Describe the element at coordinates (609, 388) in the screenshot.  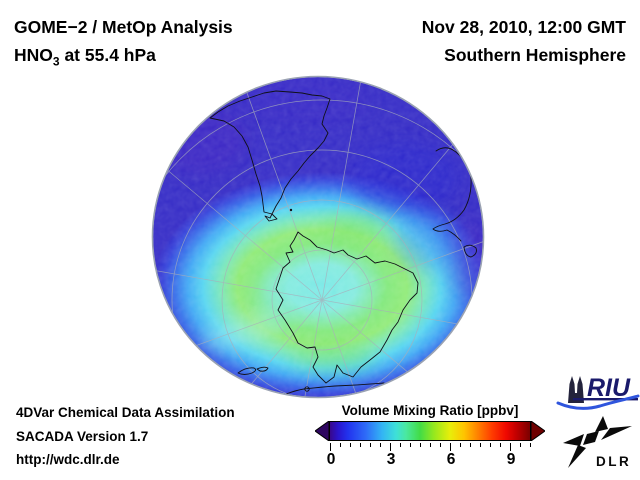
I see `riu-wordmark: RIU` at that location.